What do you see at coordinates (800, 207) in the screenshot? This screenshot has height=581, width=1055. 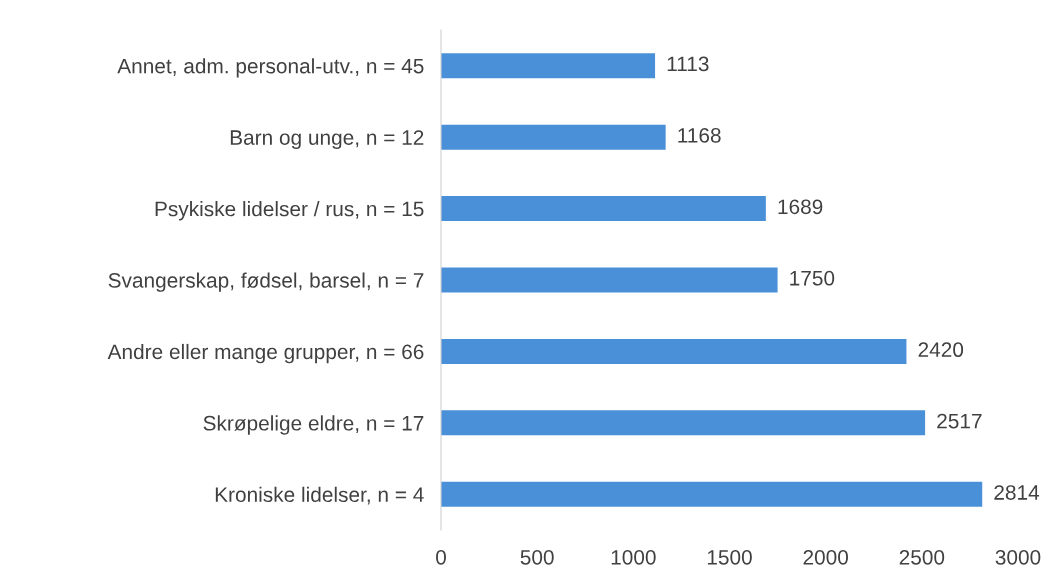 I see `data-label: 1689` at bounding box center [800, 207].